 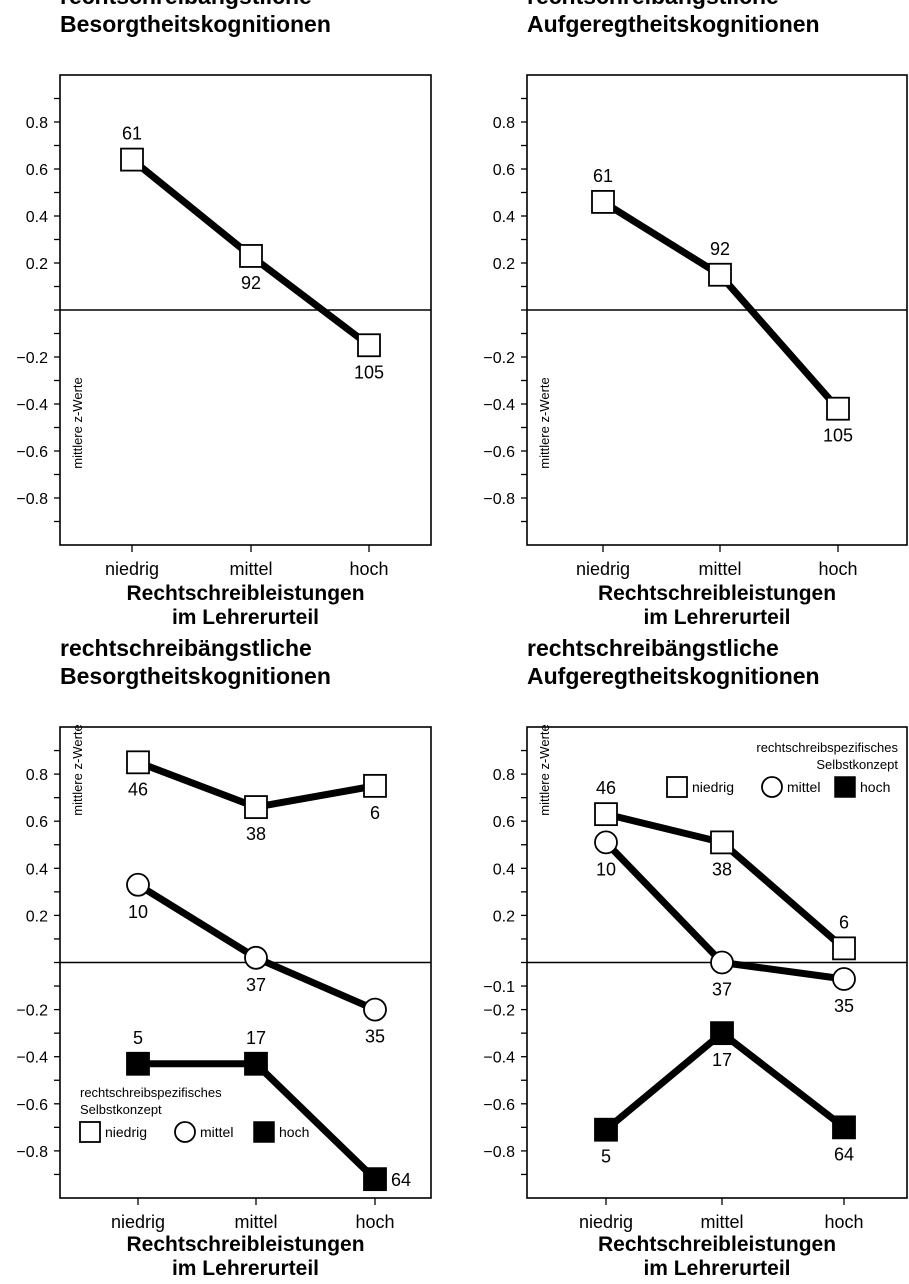 What do you see at coordinates (138, 1038) in the screenshot?
I see `data-label: 5` at bounding box center [138, 1038].